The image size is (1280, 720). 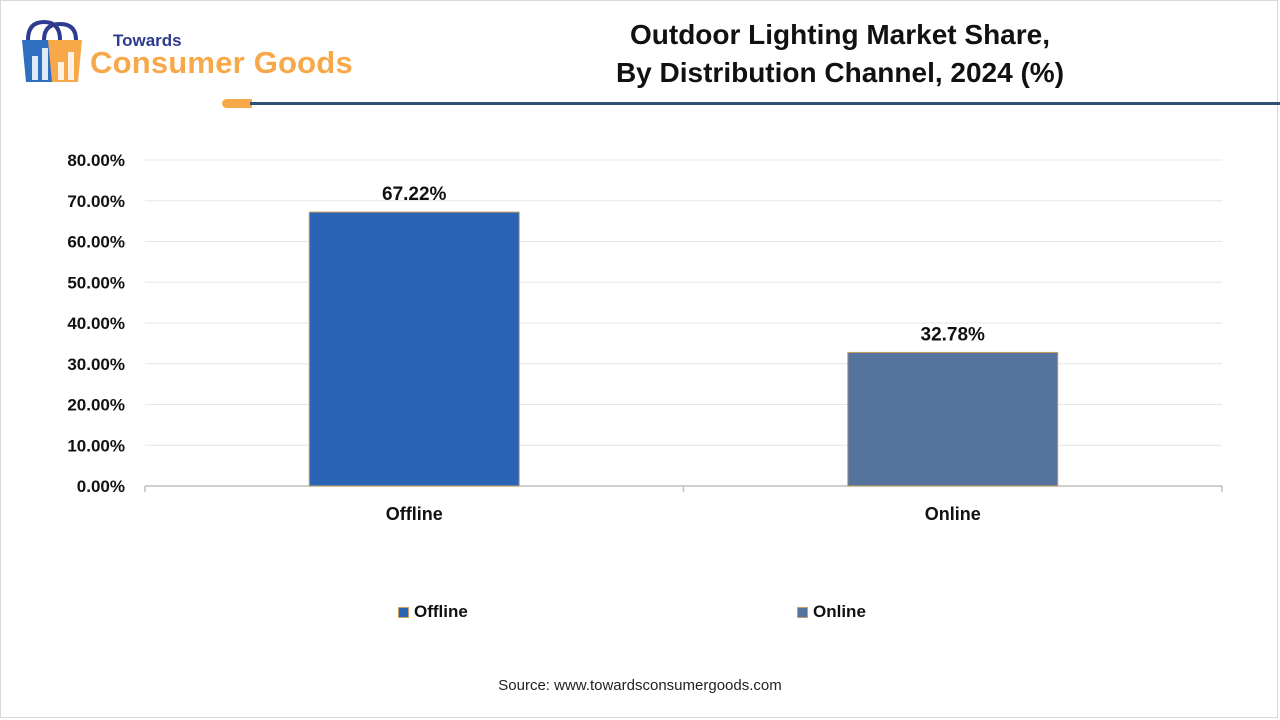 I want to click on brand-logo: Towards Consumer Goods, so click(x=193, y=53).